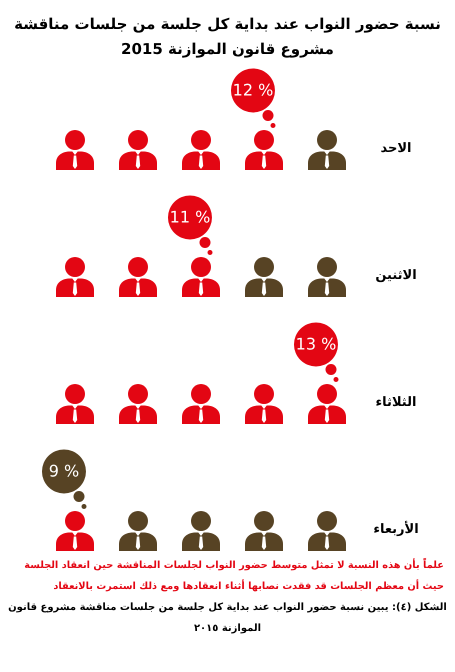 Image resolution: width=455 pixels, height=672 pixels. I want to click on data-label: 13 %, so click(316, 344).